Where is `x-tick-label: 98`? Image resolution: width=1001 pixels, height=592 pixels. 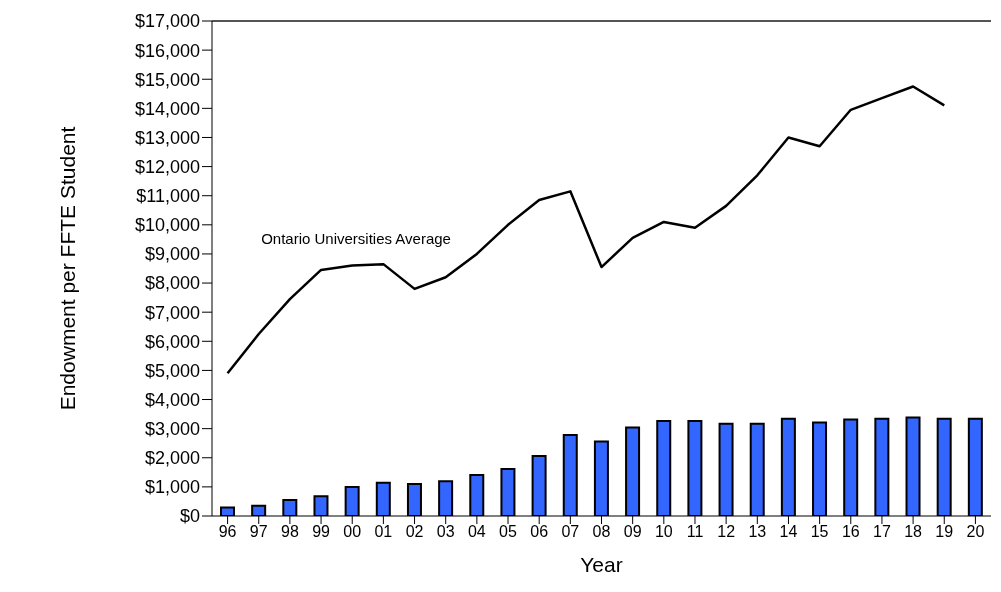 x-tick-label: 98 is located at coordinates (290, 532).